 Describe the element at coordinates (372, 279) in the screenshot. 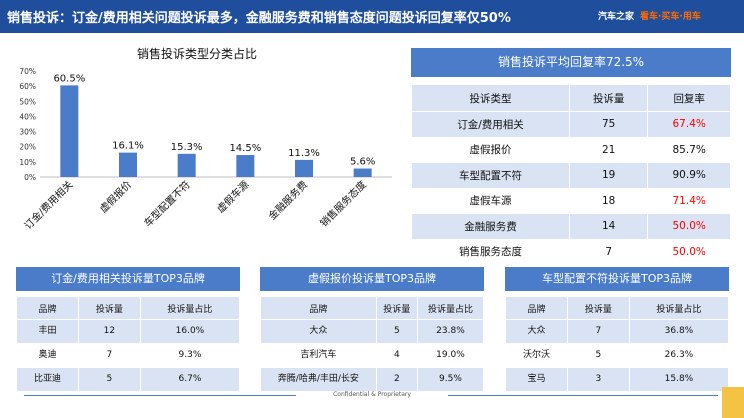

I see `panel-title: 虚假报价投诉量TOP3品牌` at that location.